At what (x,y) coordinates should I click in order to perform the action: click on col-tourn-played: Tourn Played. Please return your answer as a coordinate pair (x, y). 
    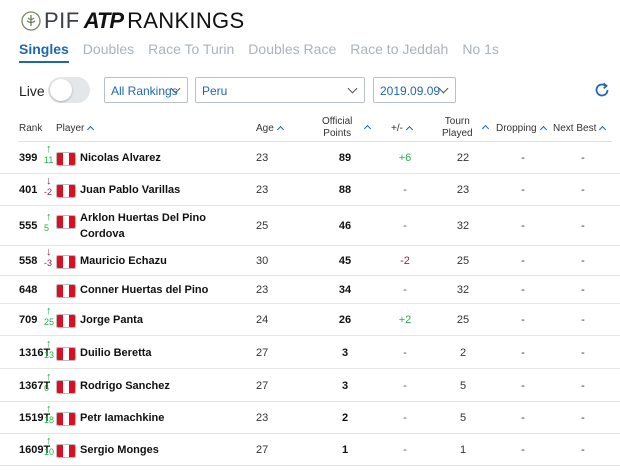
    Looking at the image, I should click on (457, 128).